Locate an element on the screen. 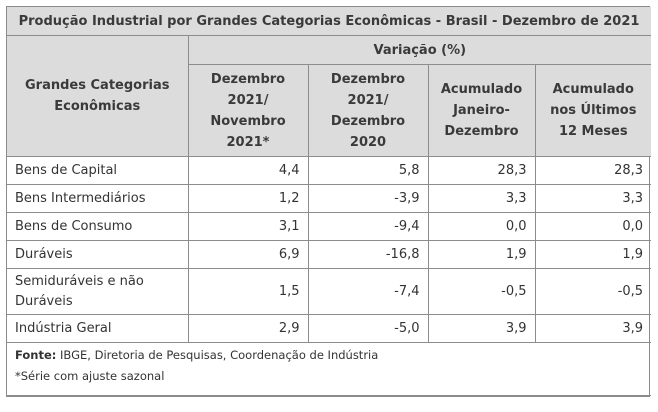  table-row: Bens de Capital 4,4 5,8 28,3 28,3 is located at coordinates (329, 170).